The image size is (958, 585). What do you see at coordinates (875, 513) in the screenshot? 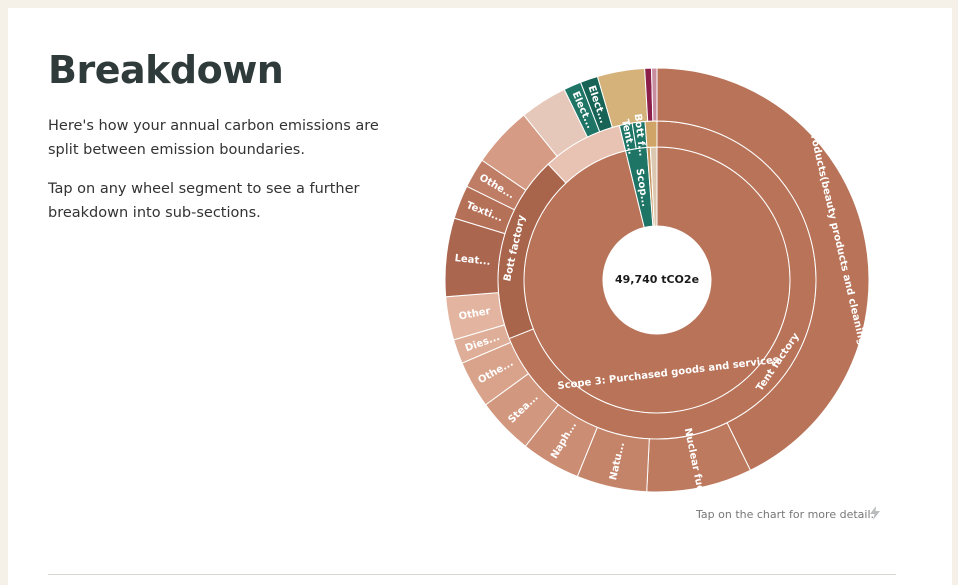
I see `lightning-icon` at bounding box center [875, 513].